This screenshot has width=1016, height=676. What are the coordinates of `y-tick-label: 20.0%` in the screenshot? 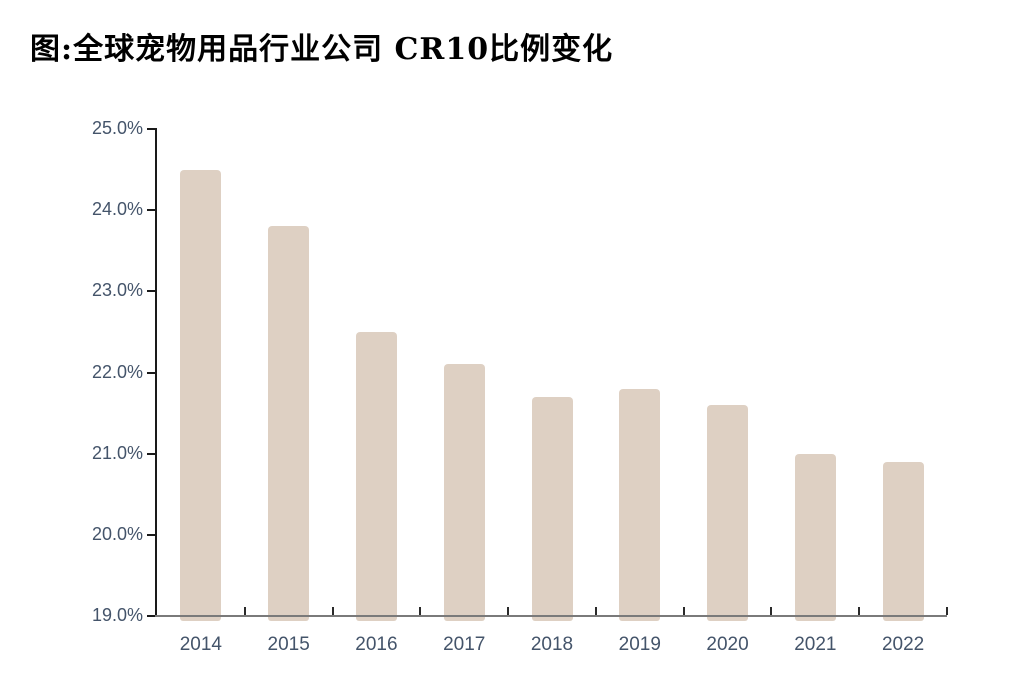 It's located at (117, 533).